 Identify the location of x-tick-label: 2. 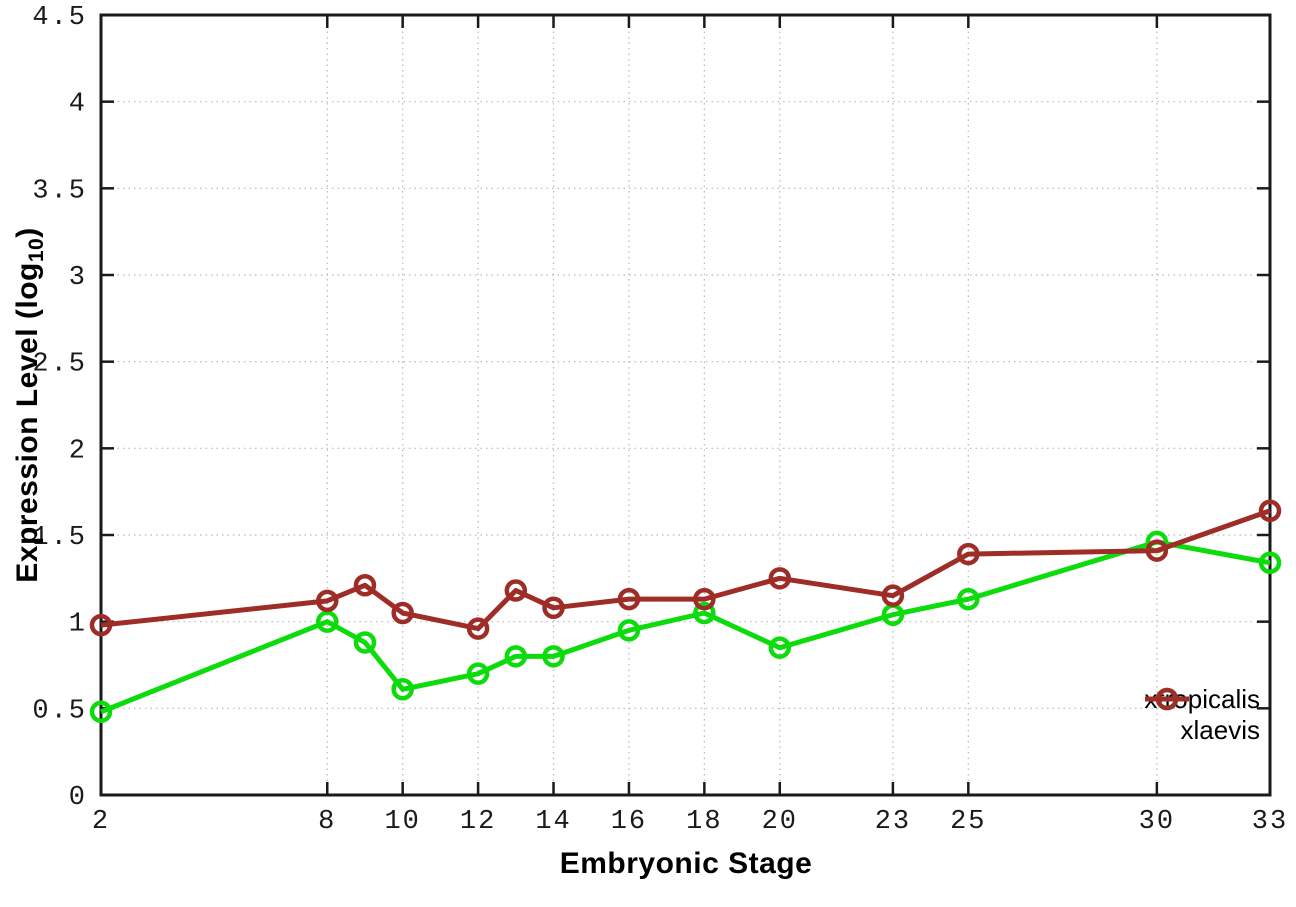
(101, 822).